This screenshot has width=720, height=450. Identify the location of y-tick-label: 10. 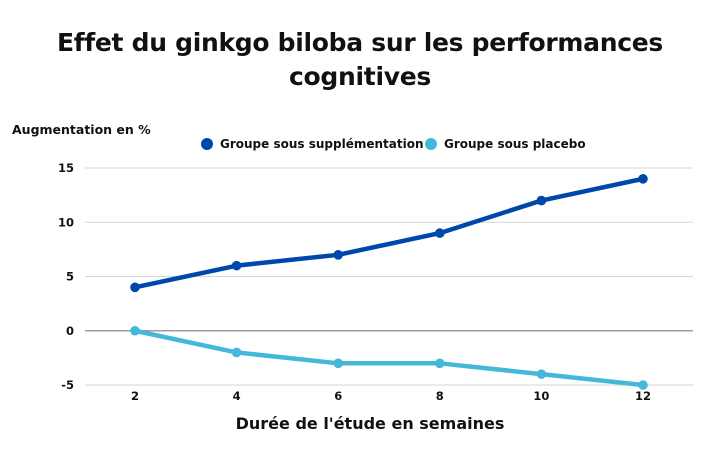
(66, 222).